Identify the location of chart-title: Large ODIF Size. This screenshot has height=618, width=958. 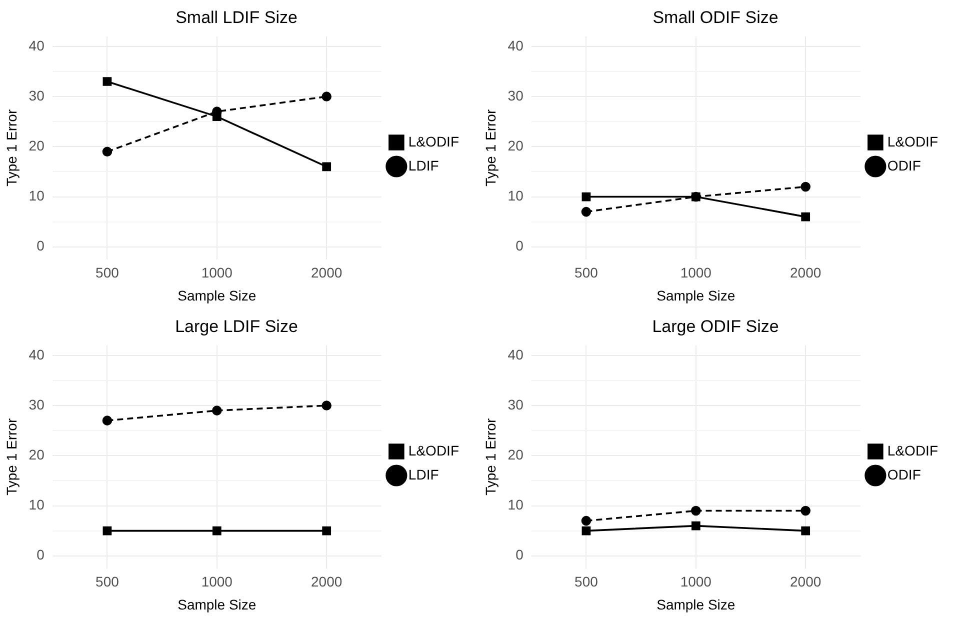
(715, 326).